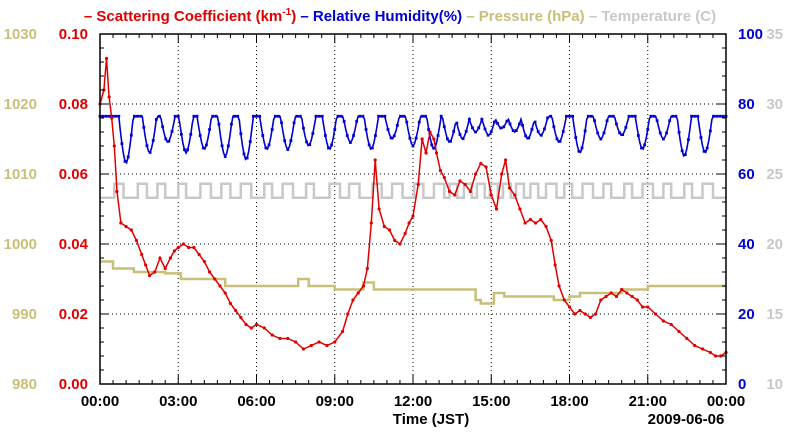 The image size is (800, 434). Describe the element at coordinates (413, 401) in the screenshot. I see `x-tick-label: 12:00` at that location.